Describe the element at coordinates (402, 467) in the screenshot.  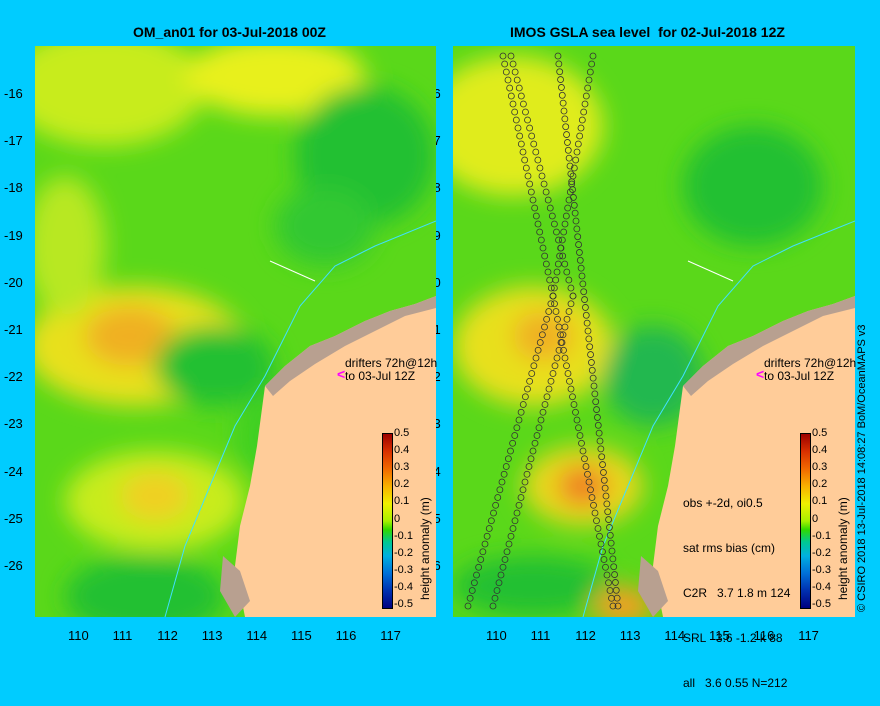
I see `colorbar-tick-label: 0.3` at that location.